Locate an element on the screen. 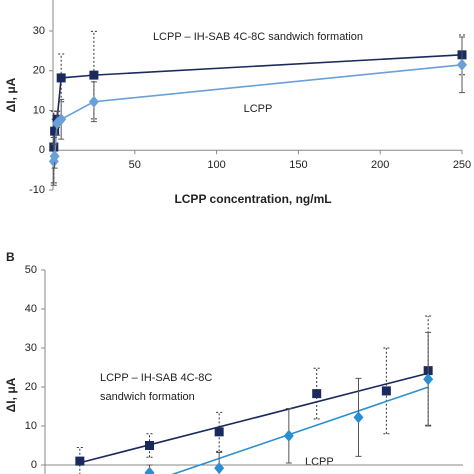  y-tick-label: 50 is located at coordinates (31, 270).